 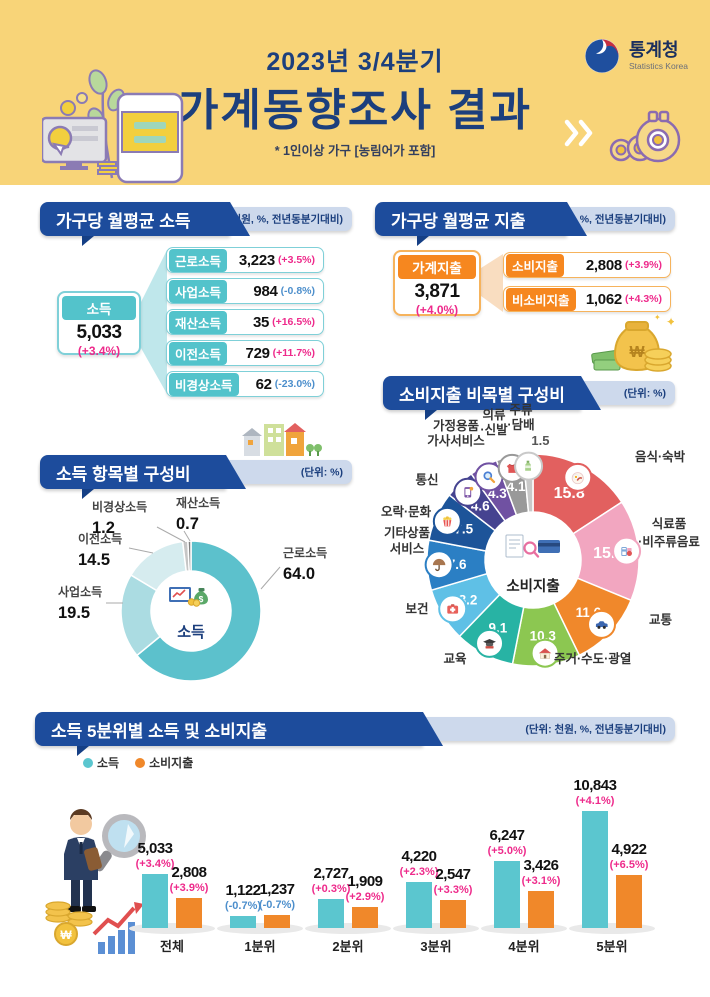 What do you see at coordinates (101, 762) in the screenshot?
I see `legend-item-income: 소득` at bounding box center [101, 762].